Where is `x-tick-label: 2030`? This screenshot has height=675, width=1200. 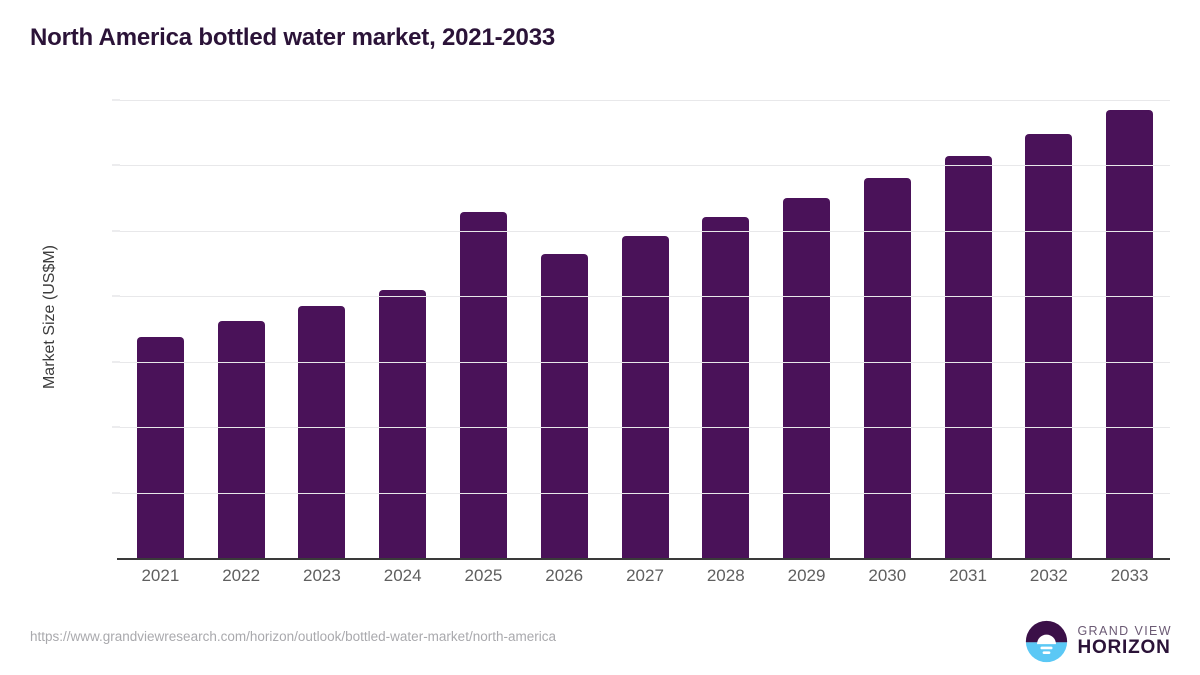 x-tick-label: 2030 is located at coordinates (887, 575).